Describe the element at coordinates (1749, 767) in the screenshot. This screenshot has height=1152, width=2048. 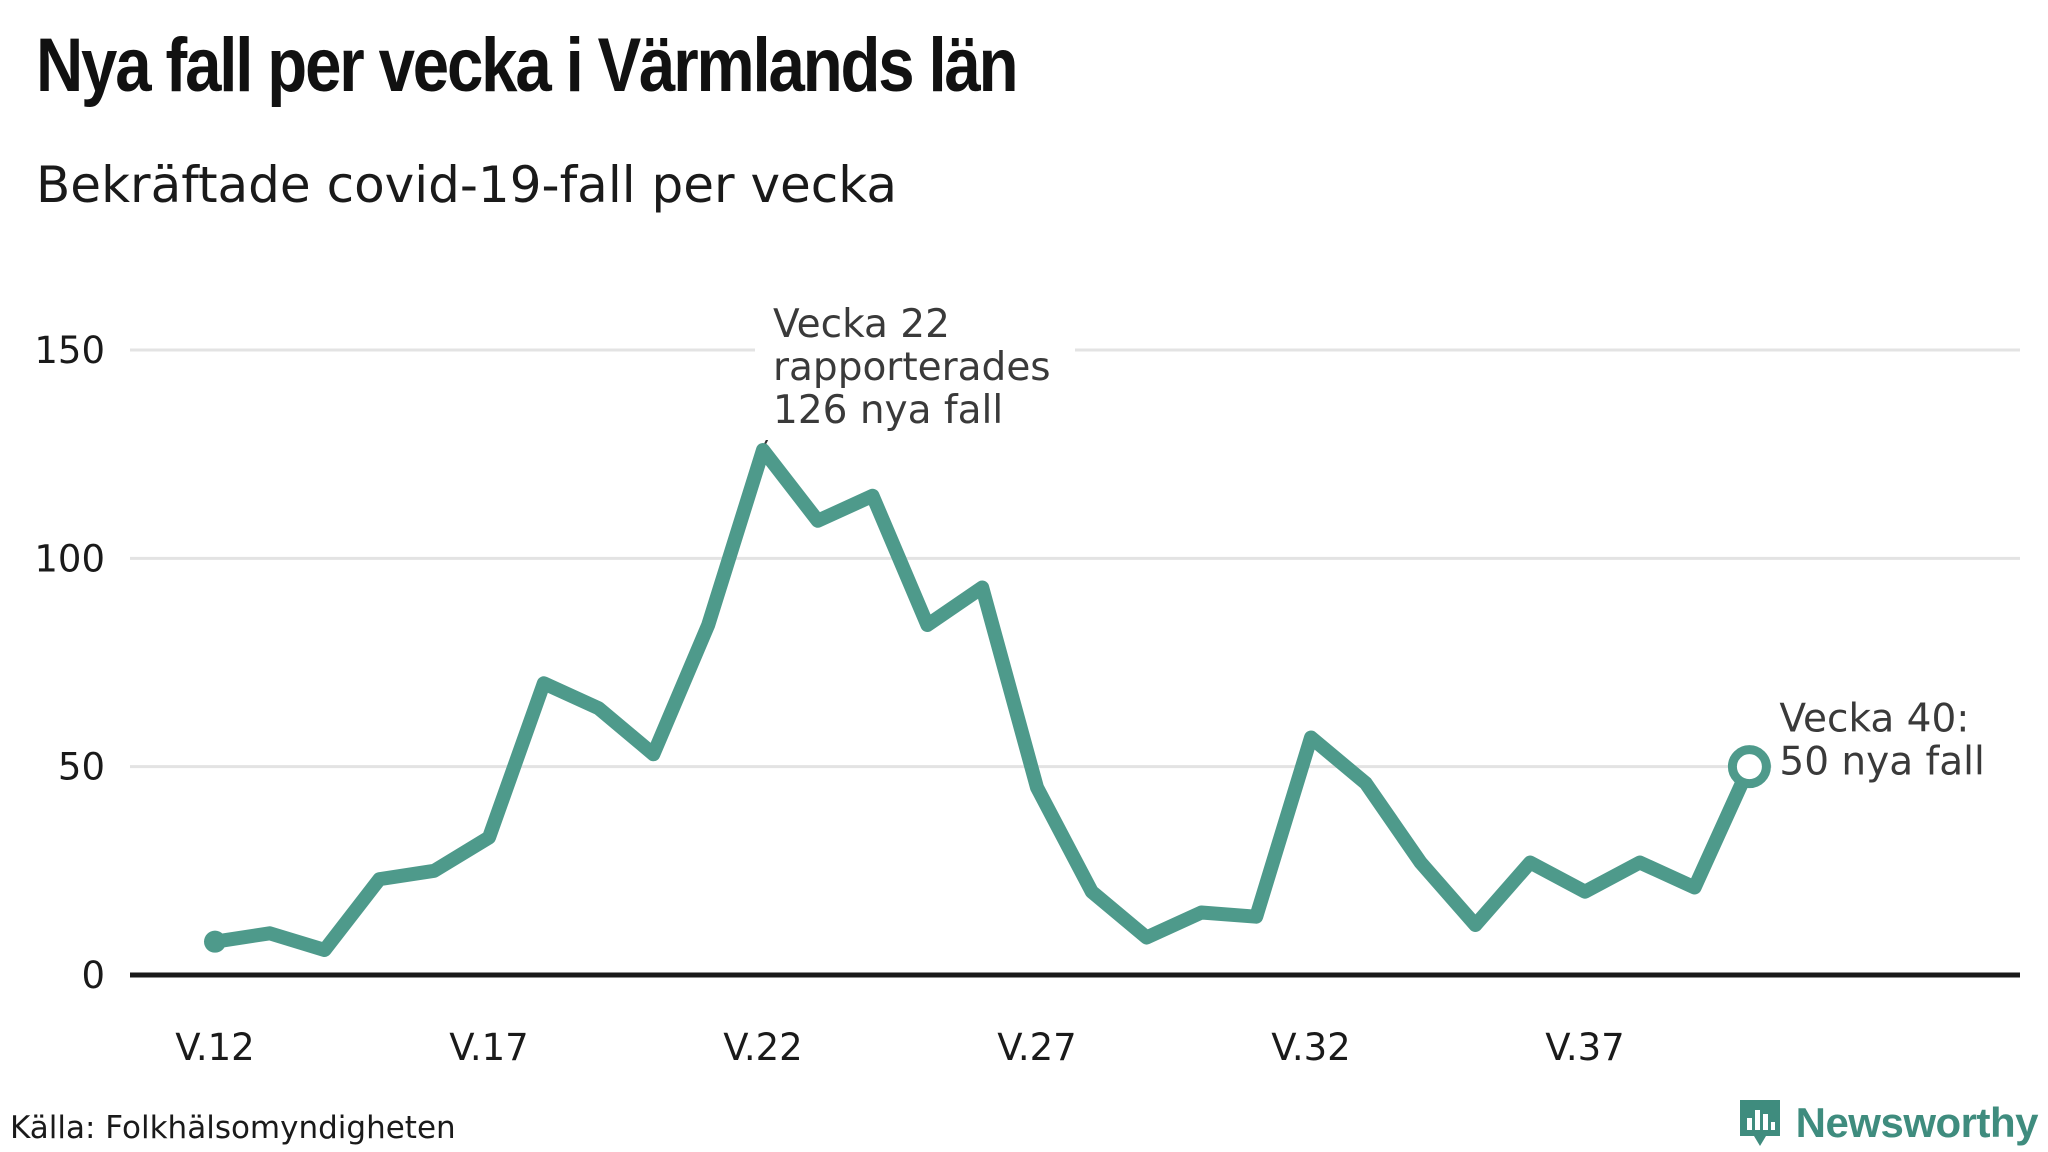
I see `end-point-marker` at that location.